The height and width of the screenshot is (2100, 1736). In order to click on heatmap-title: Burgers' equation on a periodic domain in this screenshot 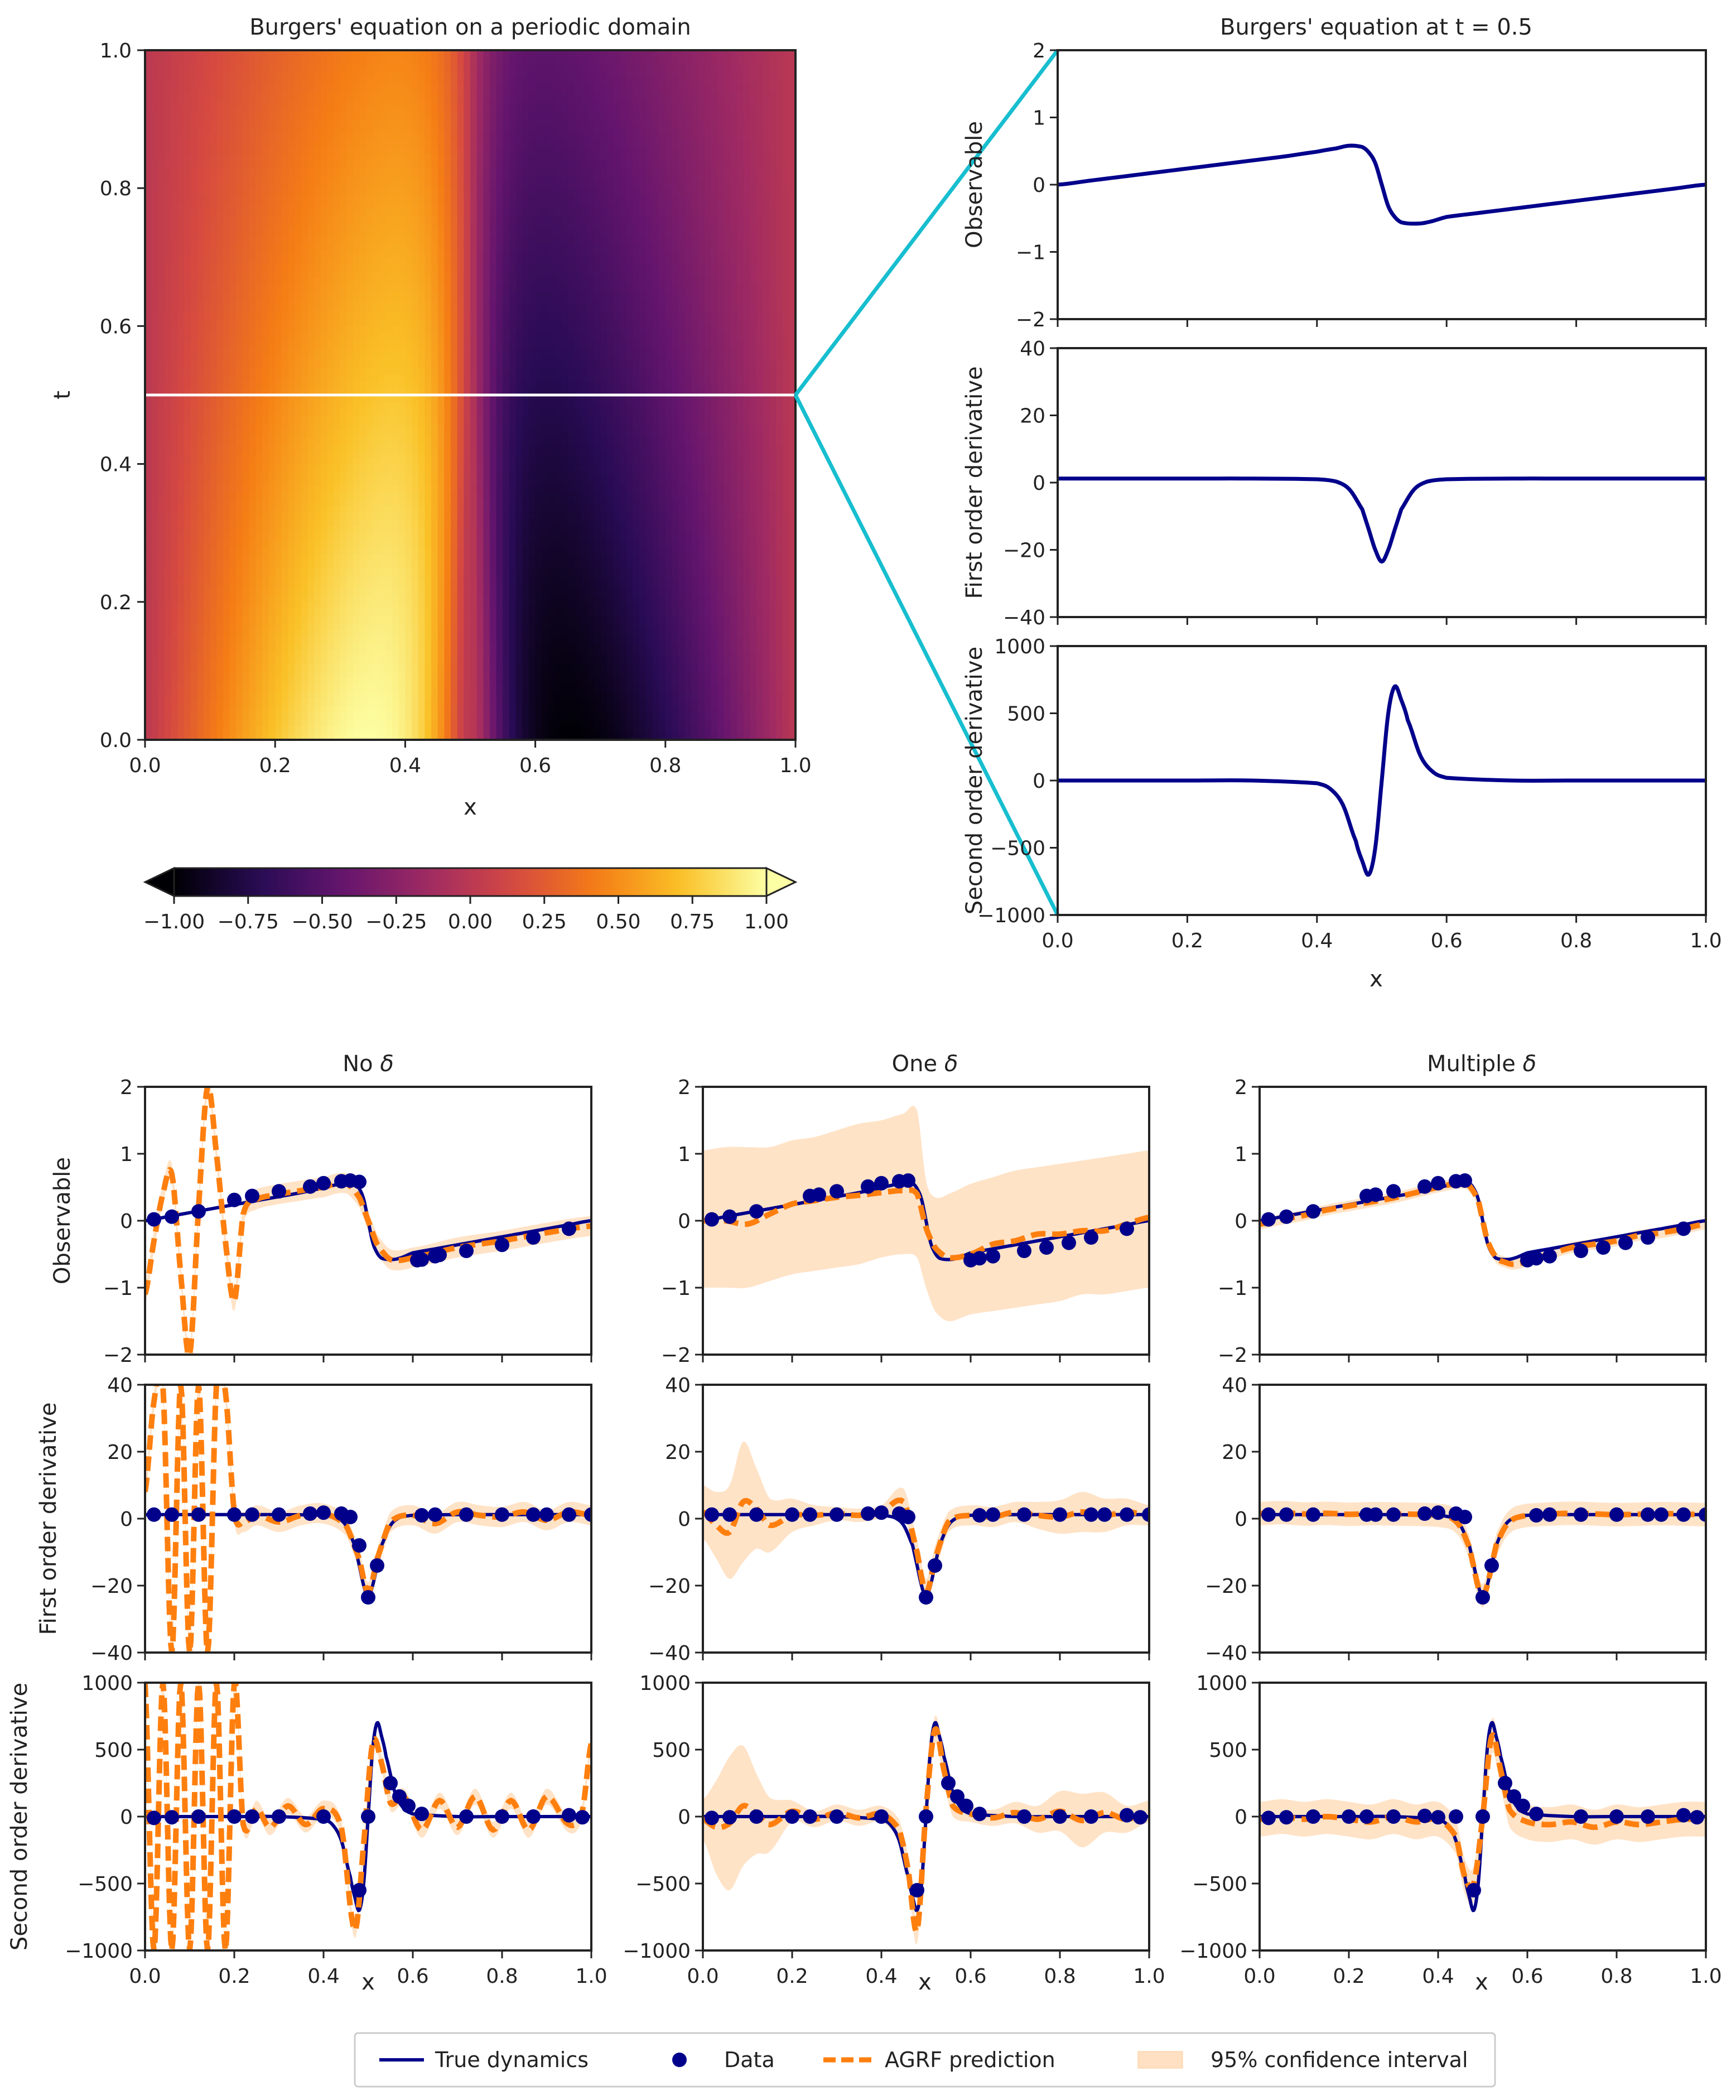, I will do `click(470, 28)`.